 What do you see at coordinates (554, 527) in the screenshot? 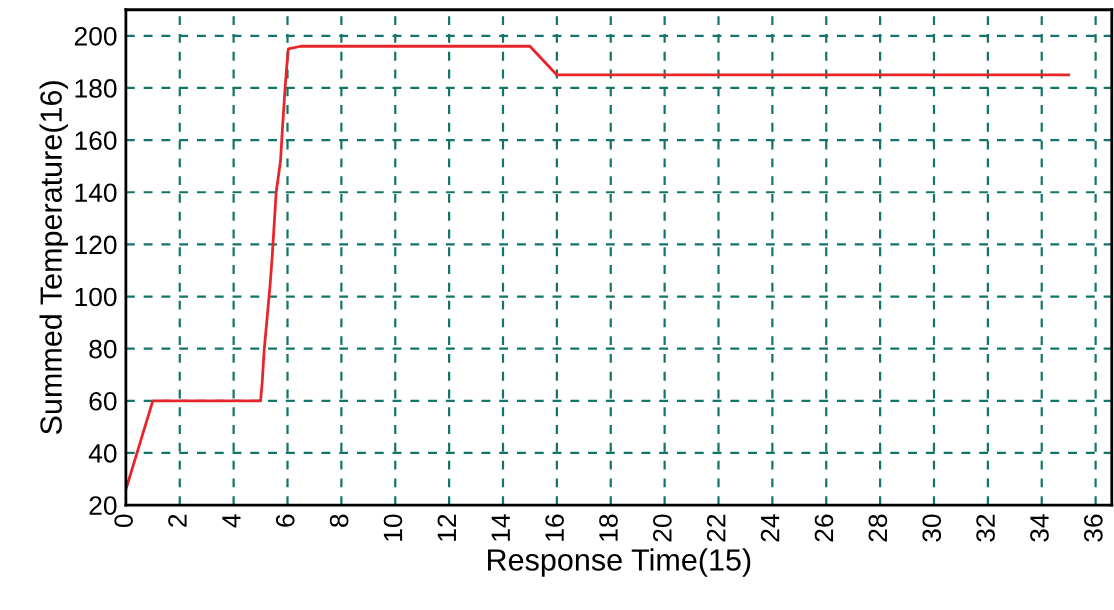
I see `x-tick-label: 16` at bounding box center [554, 527].